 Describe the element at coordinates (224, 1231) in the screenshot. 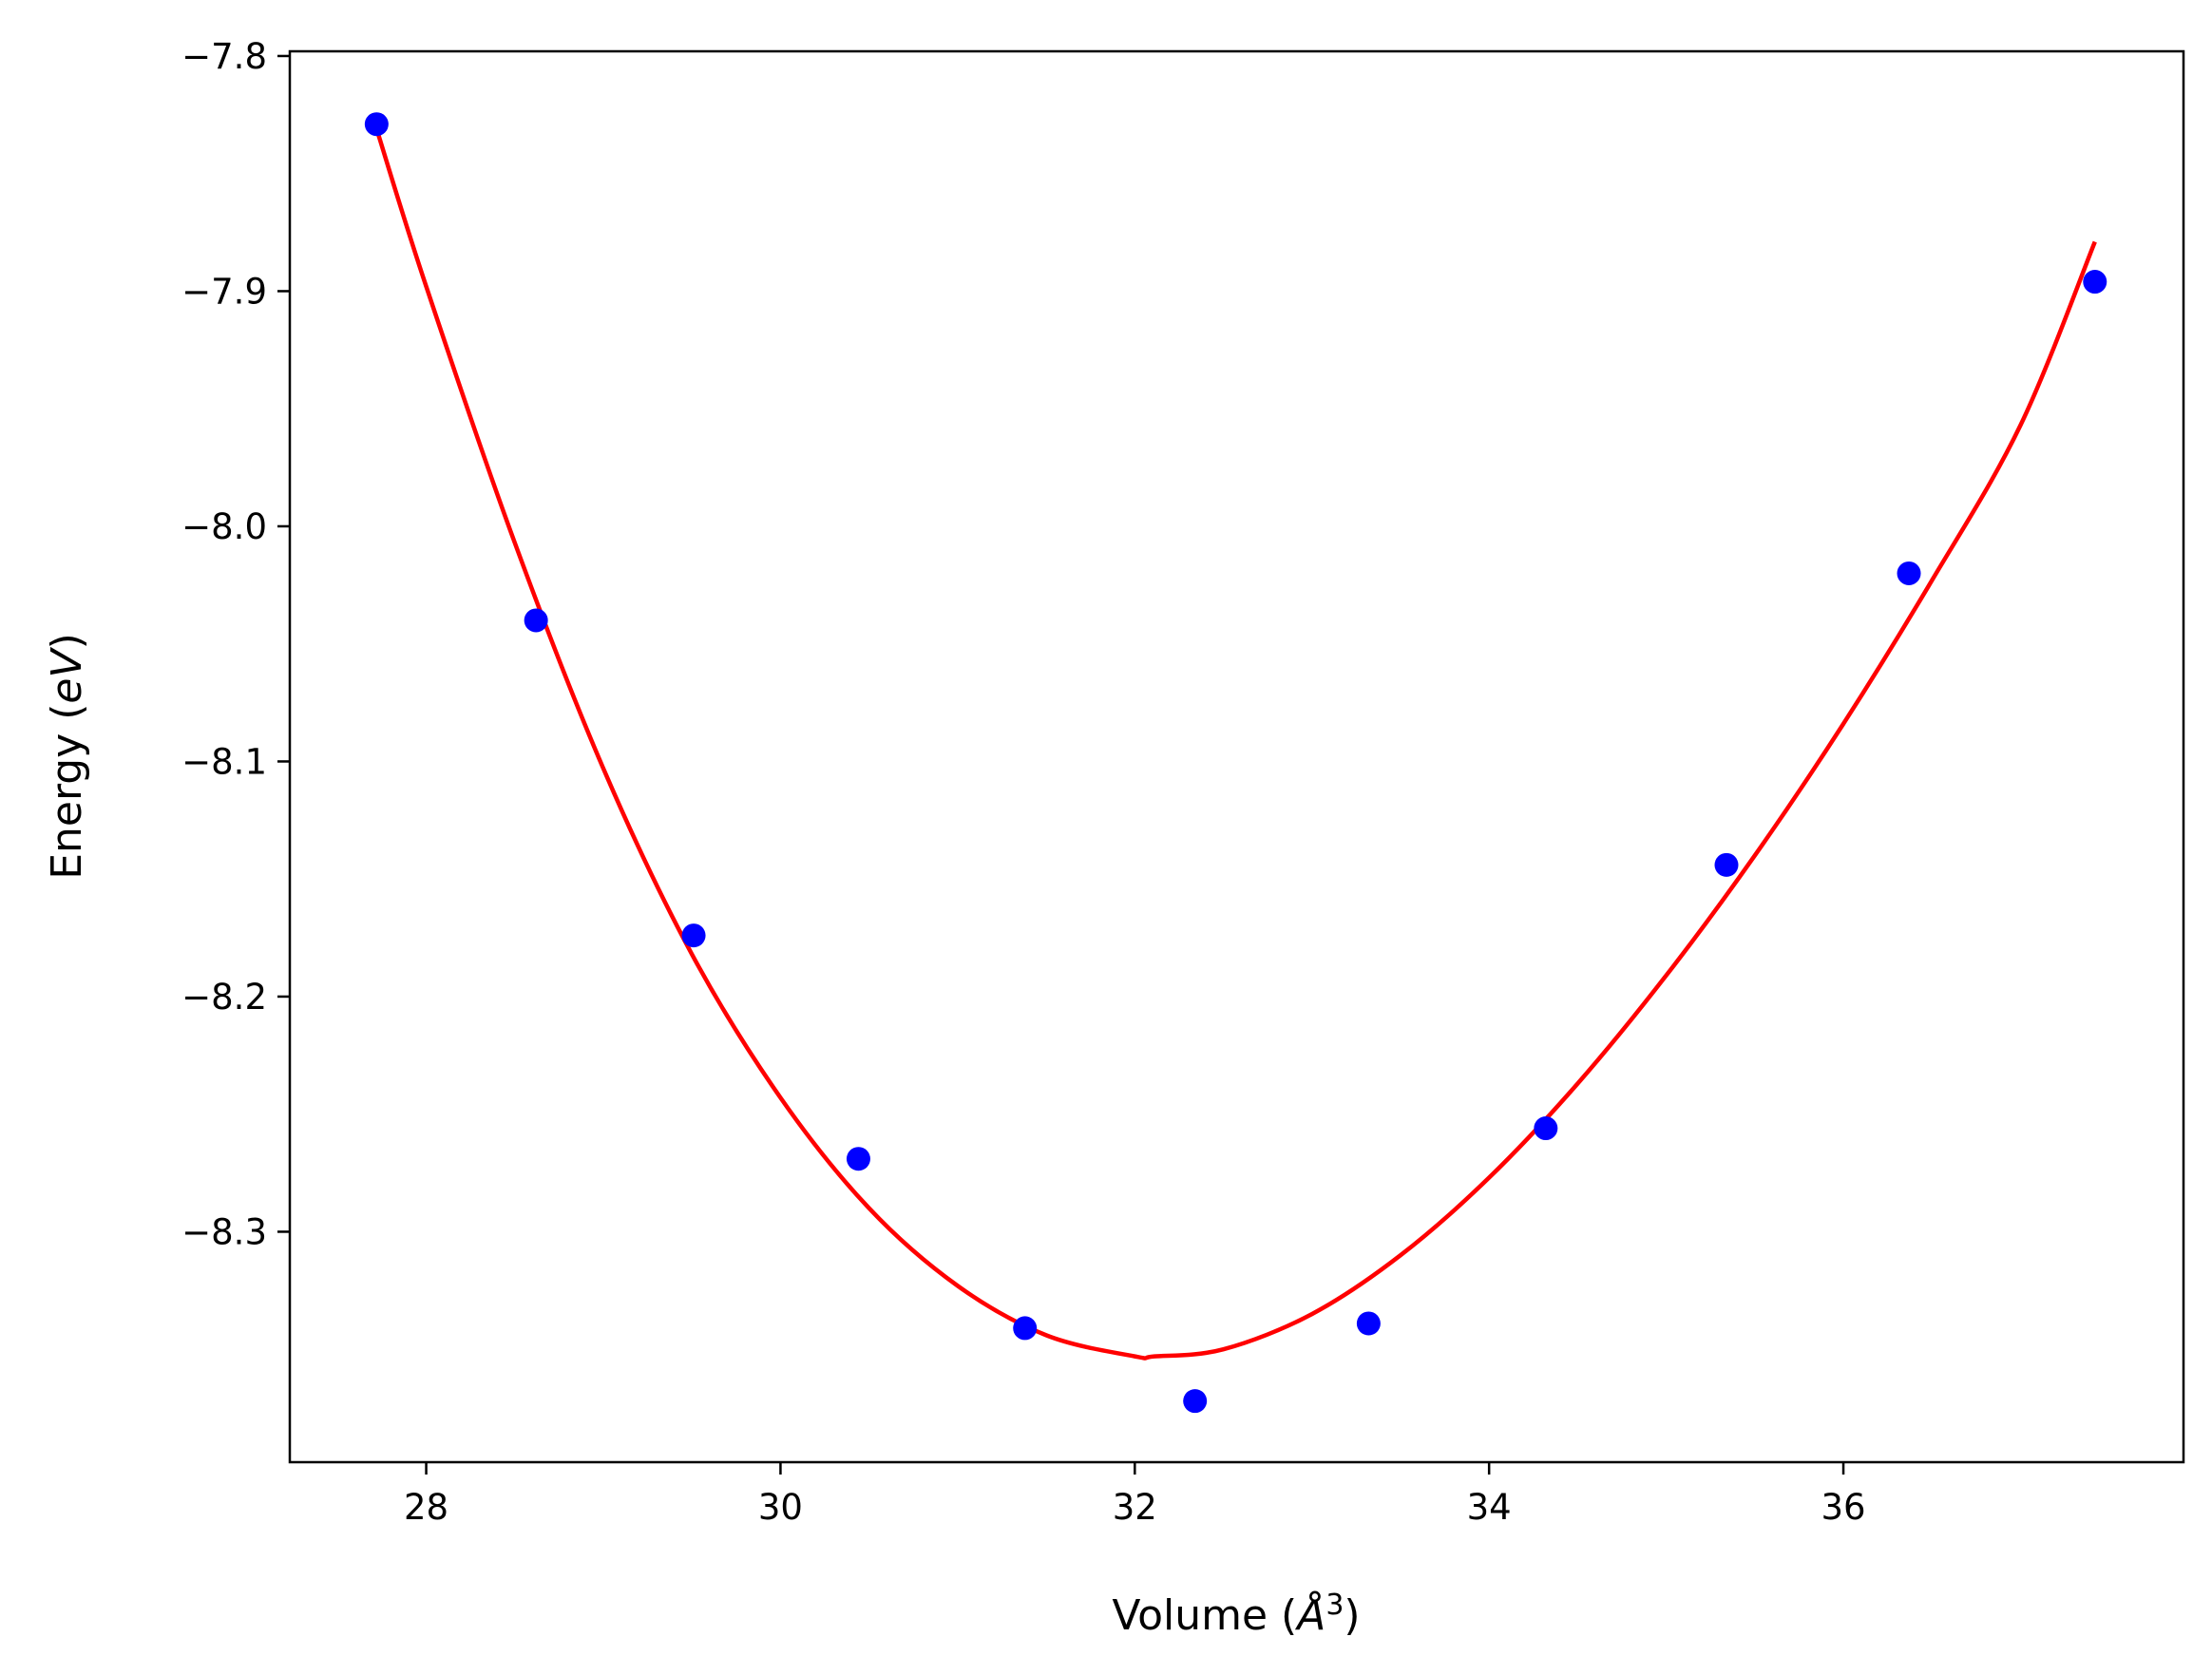

I see `y-tick-label: −8.3` at that location.